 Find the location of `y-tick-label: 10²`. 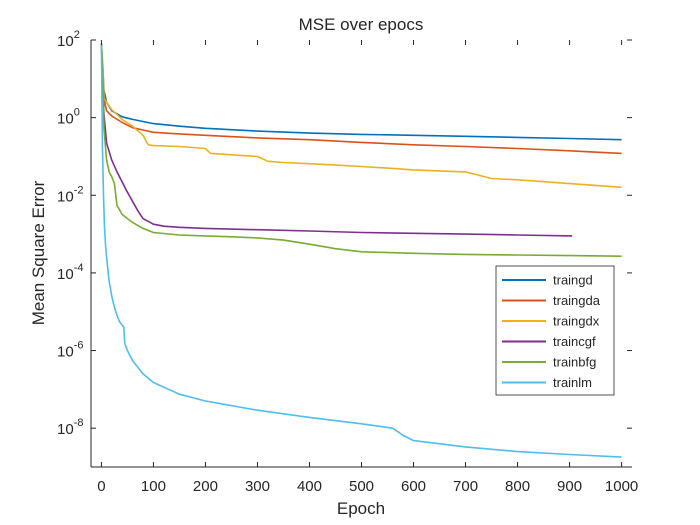

y-tick-label: 10² is located at coordinates (68, 39).